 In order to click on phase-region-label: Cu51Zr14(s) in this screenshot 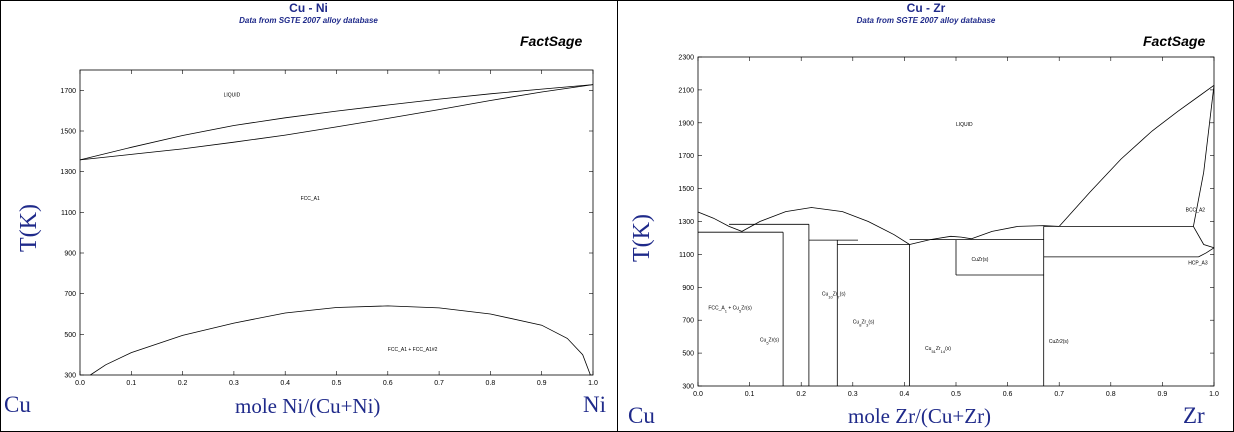, I will do `click(938, 350)`.